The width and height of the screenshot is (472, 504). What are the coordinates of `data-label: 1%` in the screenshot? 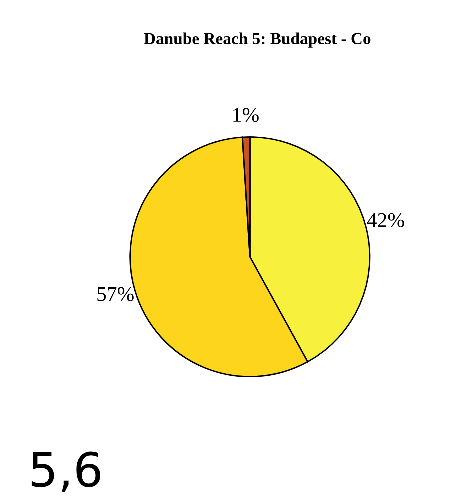 It's located at (246, 115).